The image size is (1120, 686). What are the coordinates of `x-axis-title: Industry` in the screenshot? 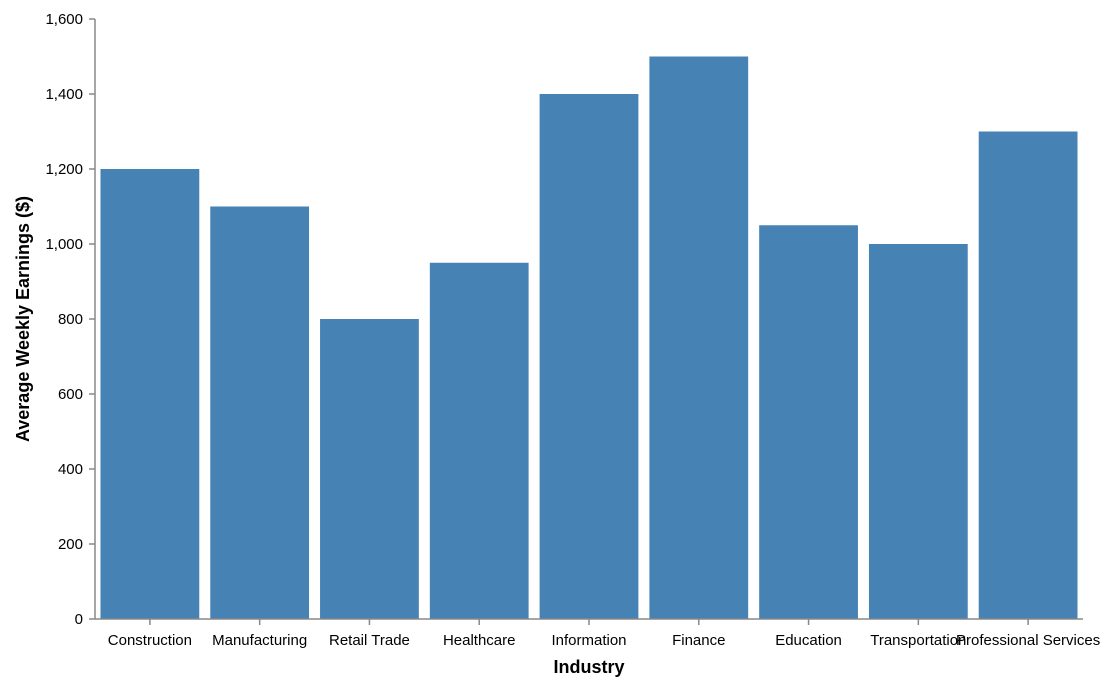 It's located at (588, 667).